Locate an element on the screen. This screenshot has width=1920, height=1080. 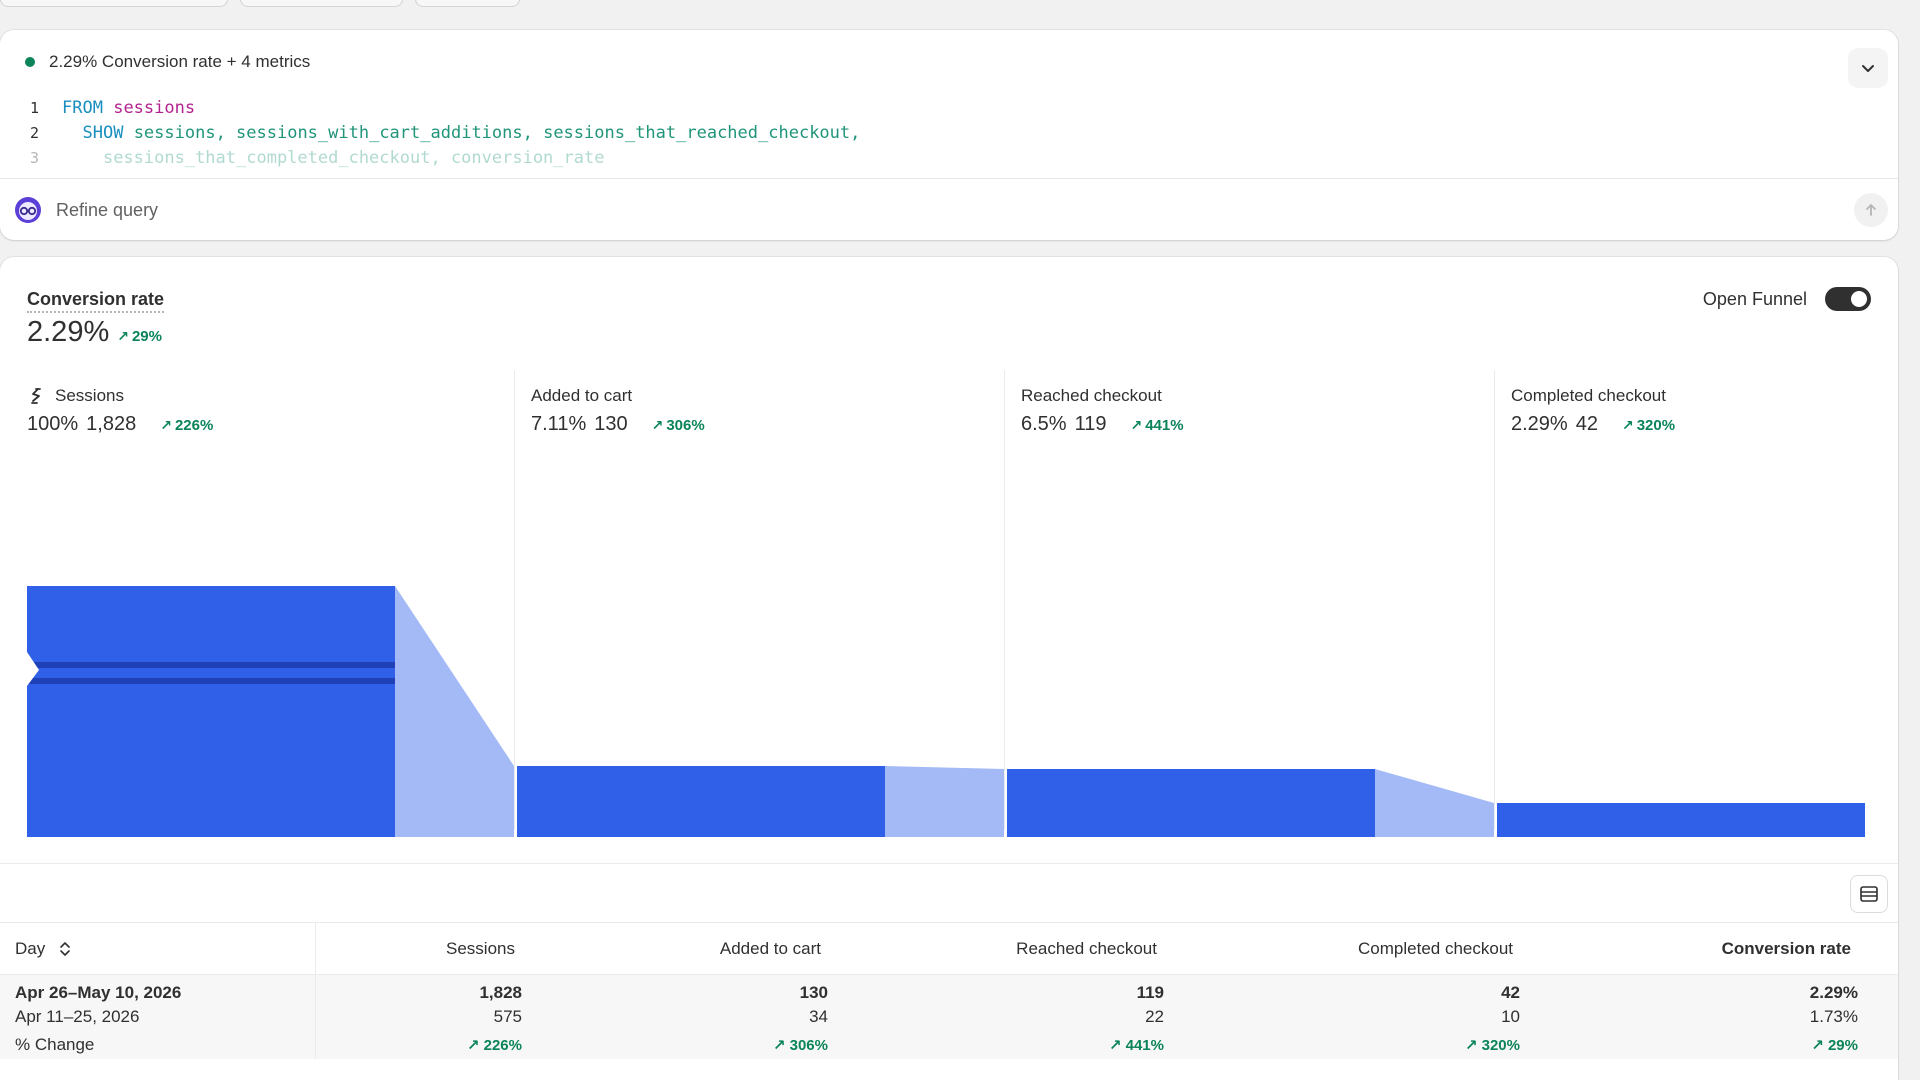
funnel-bar-notch is located at coordinates (33, 669).